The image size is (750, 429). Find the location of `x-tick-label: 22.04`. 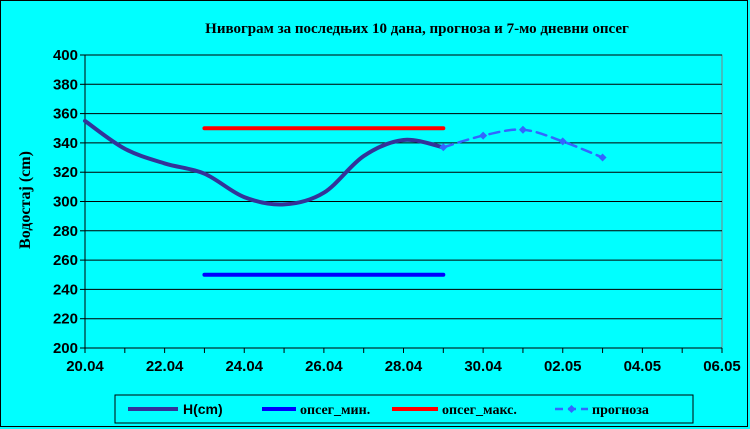

x-tick-label: 22.04 is located at coordinates (165, 366).